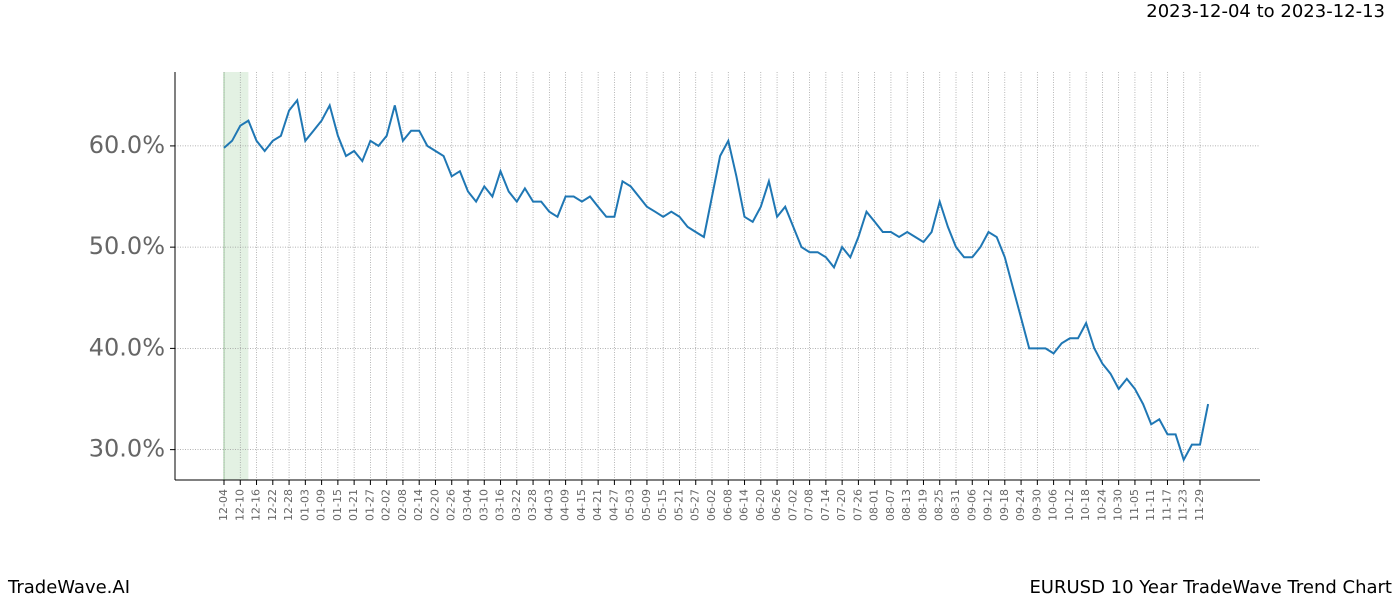 The width and height of the screenshot is (1400, 604). Describe the element at coordinates (1118, 505) in the screenshot. I see `x-tick-label: 10-30` at that location.